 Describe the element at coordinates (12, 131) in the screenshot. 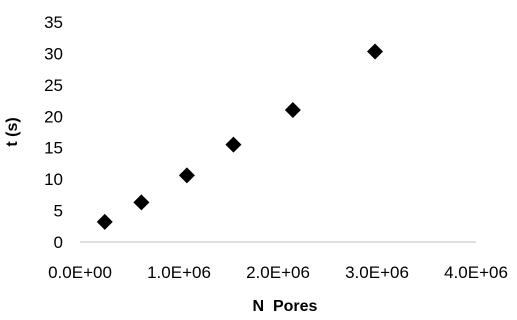

I see `y-axis-title: t (s)` at that location.